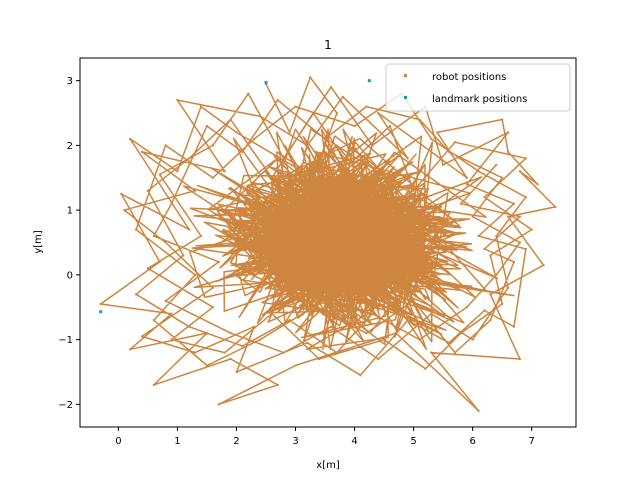  I want to click on y-axis-title: y[m], so click(38, 242).